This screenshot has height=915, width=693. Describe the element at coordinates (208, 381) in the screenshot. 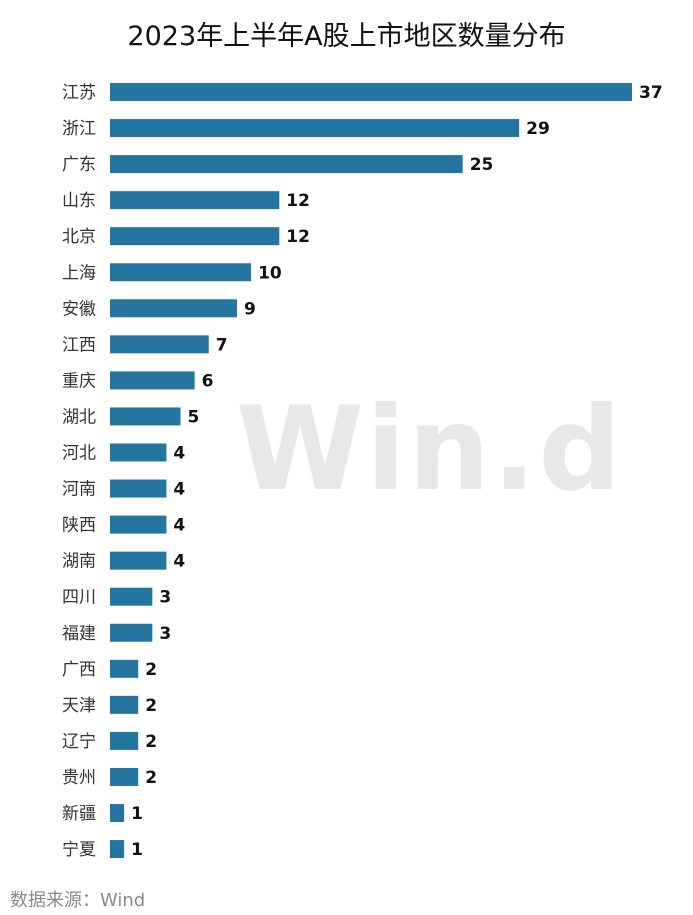

I see `data-label: 6` at that location.